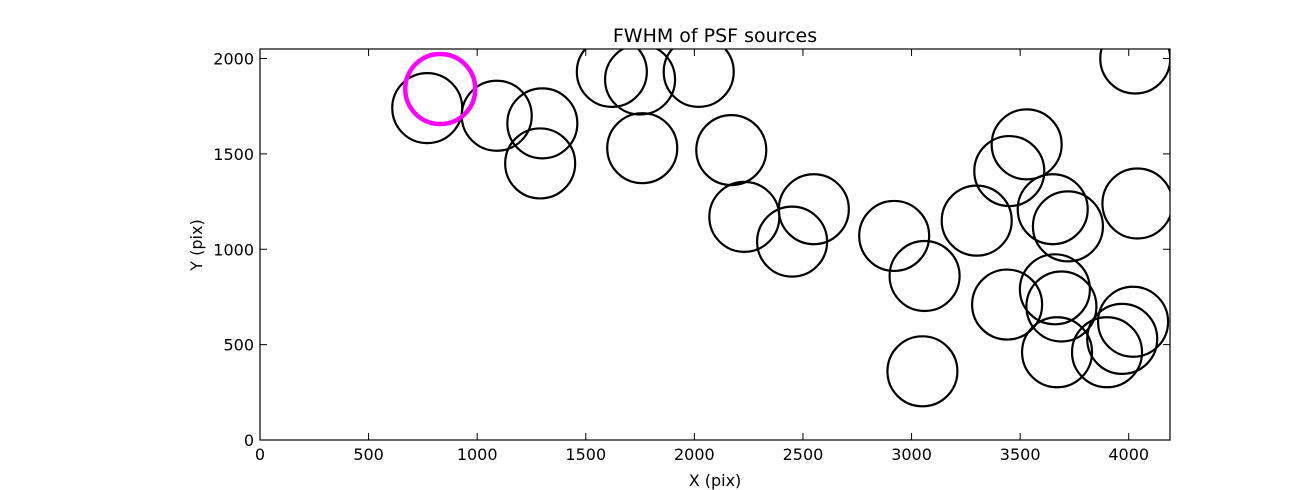  I want to click on y-tick-label: 500, so click(238, 345).